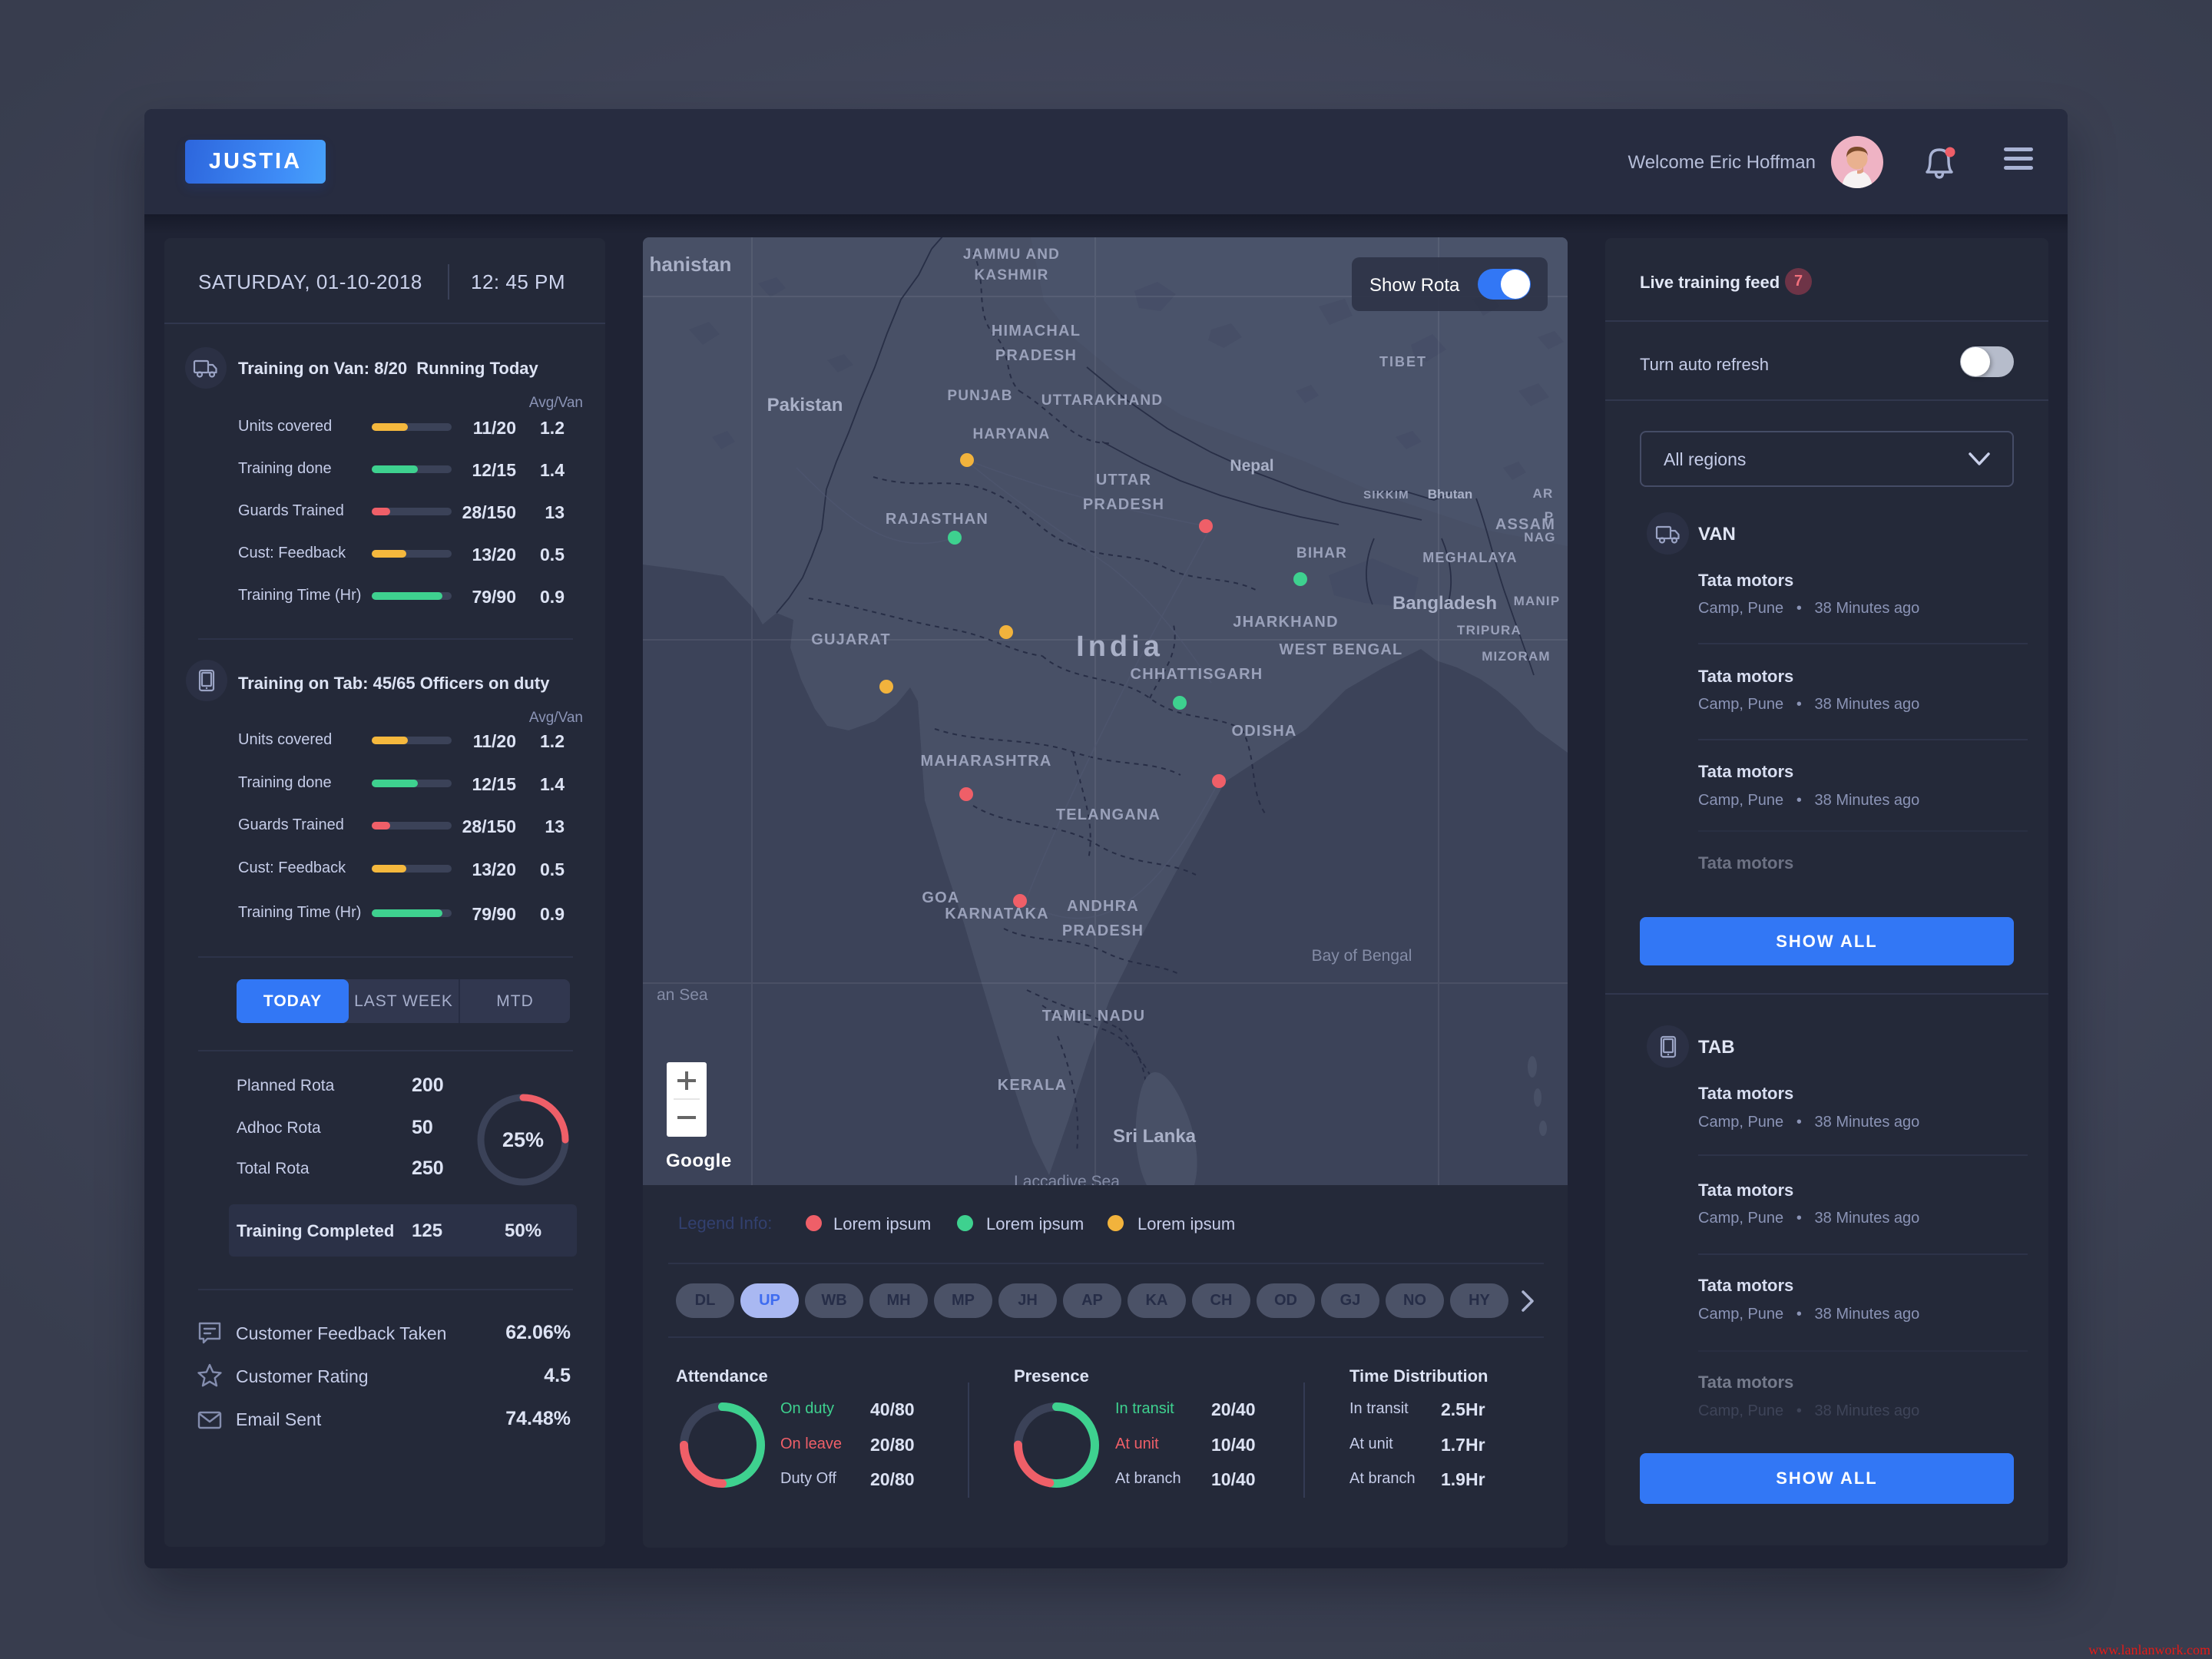 The height and width of the screenshot is (1659, 2212). Describe the element at coordinates (1539, 537) in the screenshot. I see `svg-text: NAG` at that location.